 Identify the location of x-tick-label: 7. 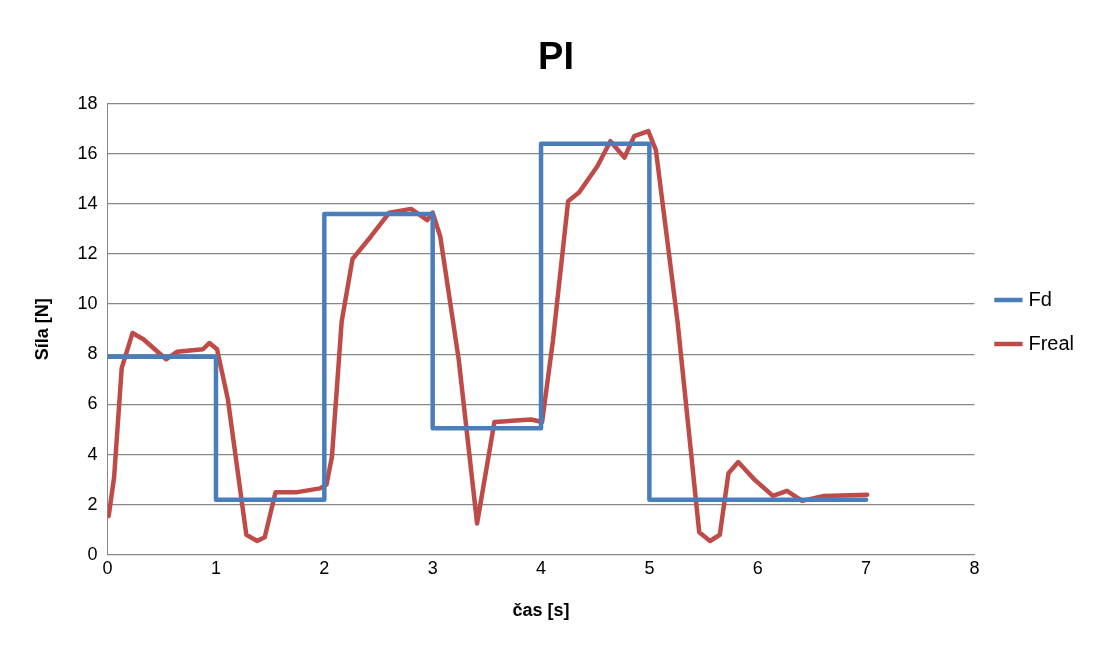
(866, 567).